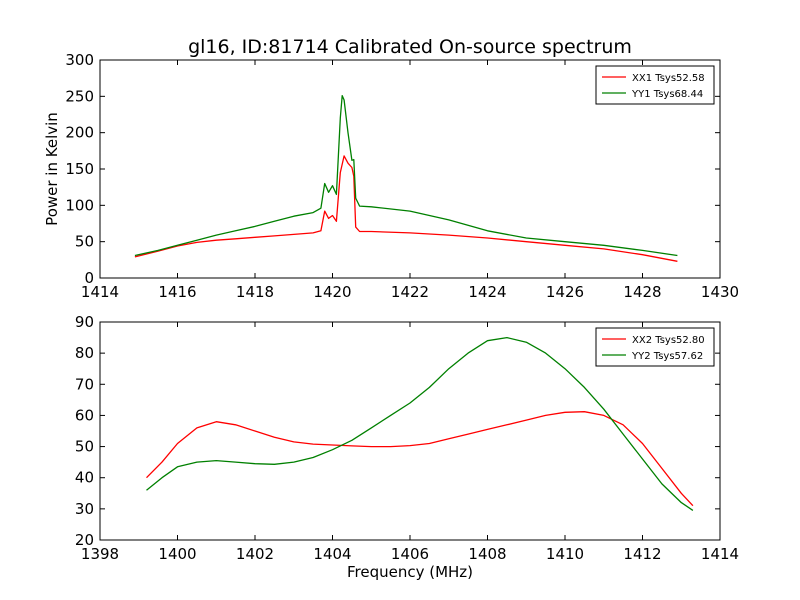 This screenshot has height=600, width=800. I want to click on x-tick-label: 1406, so click(410, 554).